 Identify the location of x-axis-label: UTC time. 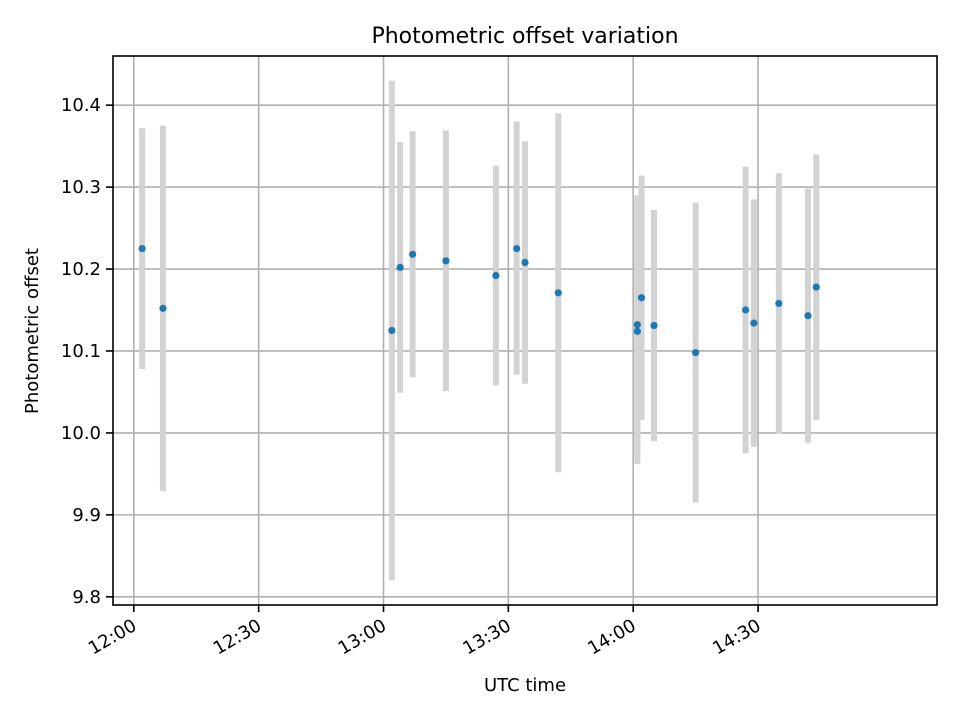
(525, 685).